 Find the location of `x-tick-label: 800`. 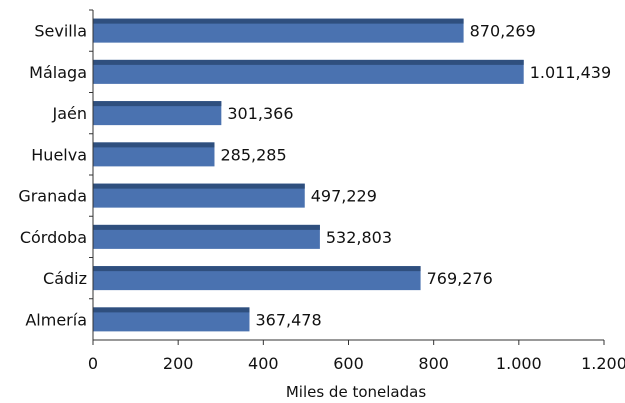

x-tick-label: 800 is located at coordinates (433, 363).